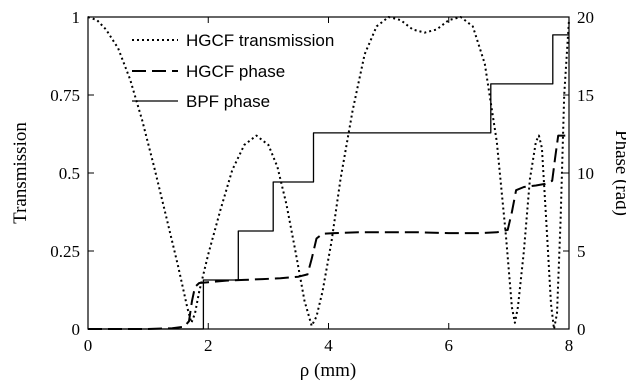 This screenshot has height=383, width=626. I want to click on y-right-tick-label: 5, so click(581, 251).